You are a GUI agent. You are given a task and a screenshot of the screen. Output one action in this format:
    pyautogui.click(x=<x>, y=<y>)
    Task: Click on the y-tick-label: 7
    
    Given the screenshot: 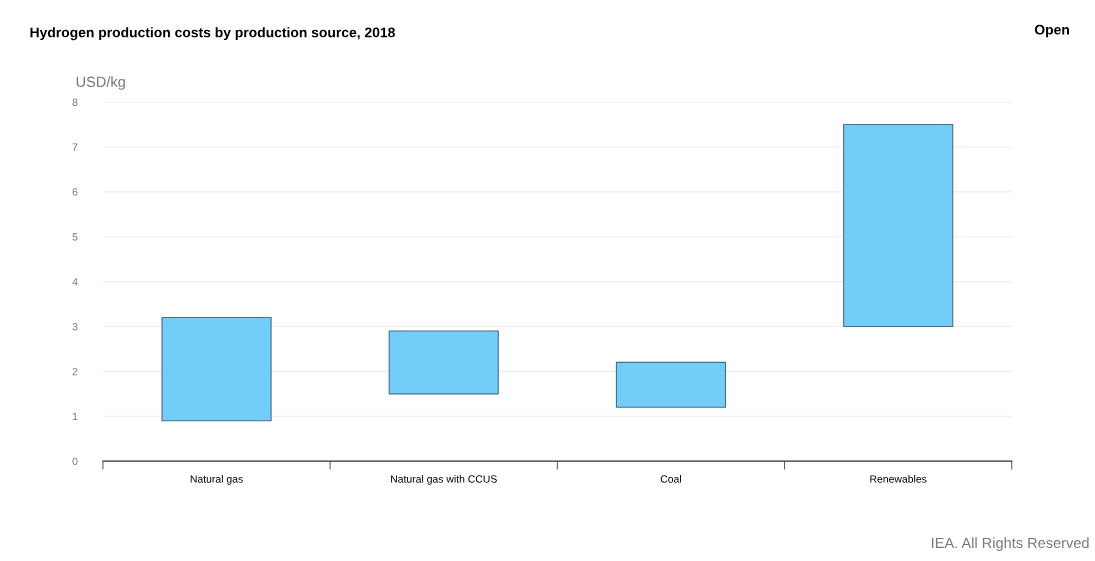 What is the action you would take?
    pyautogui.click(x=75, y=147)
    